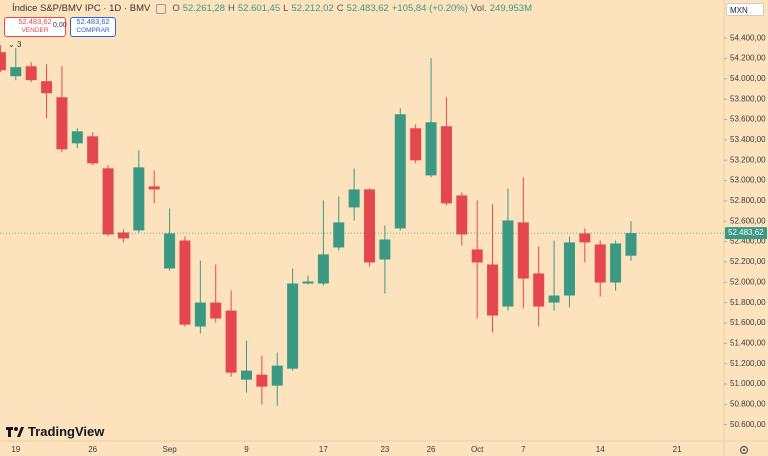 The width and height of the screenshot is (768, 456). What do you see at coordinates (35, 21) in the screenshot?
I see `sell-price: 52.483,62` at bounding box center [35, 21].